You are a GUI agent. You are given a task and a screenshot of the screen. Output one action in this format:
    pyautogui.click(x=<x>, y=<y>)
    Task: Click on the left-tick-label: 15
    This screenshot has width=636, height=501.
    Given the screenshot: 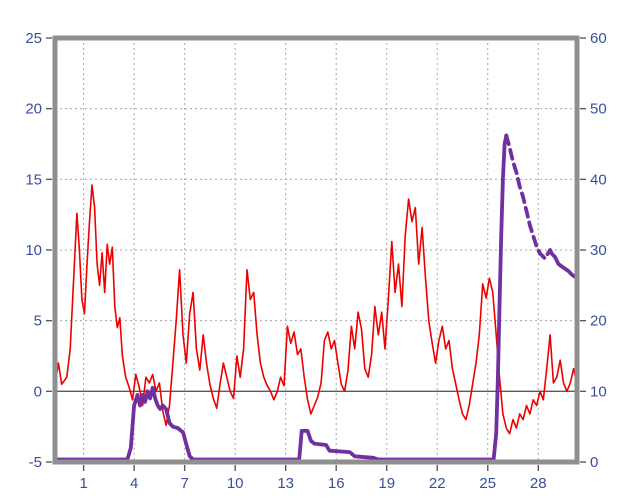 What is the action you would take?
    pyautogui.click(x=33, y=179)
    